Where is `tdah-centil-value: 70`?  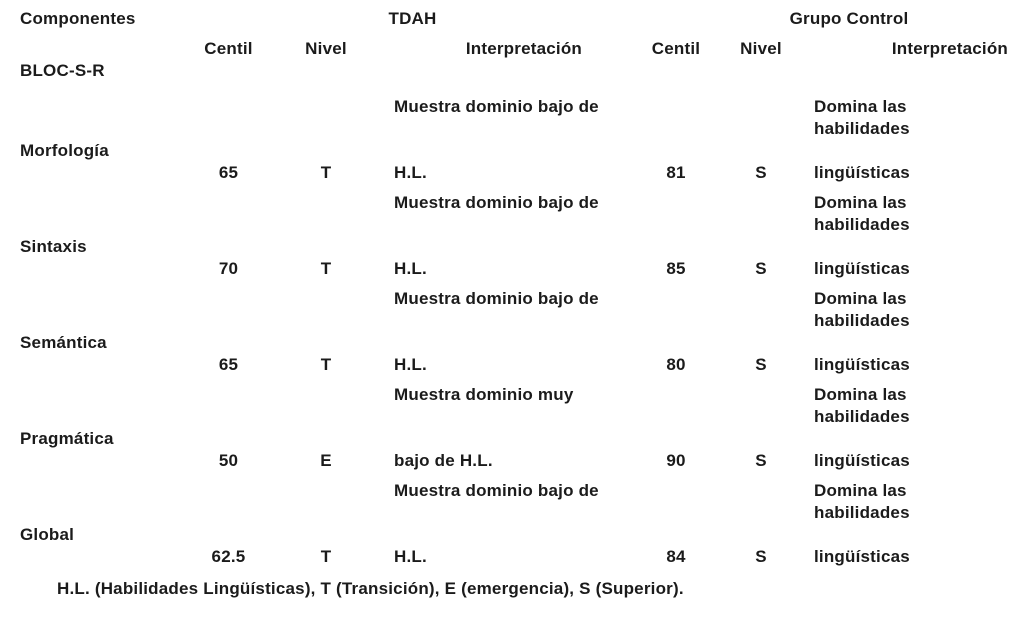
tdah-centil-value: 70 is located at coordinates (228, 268).